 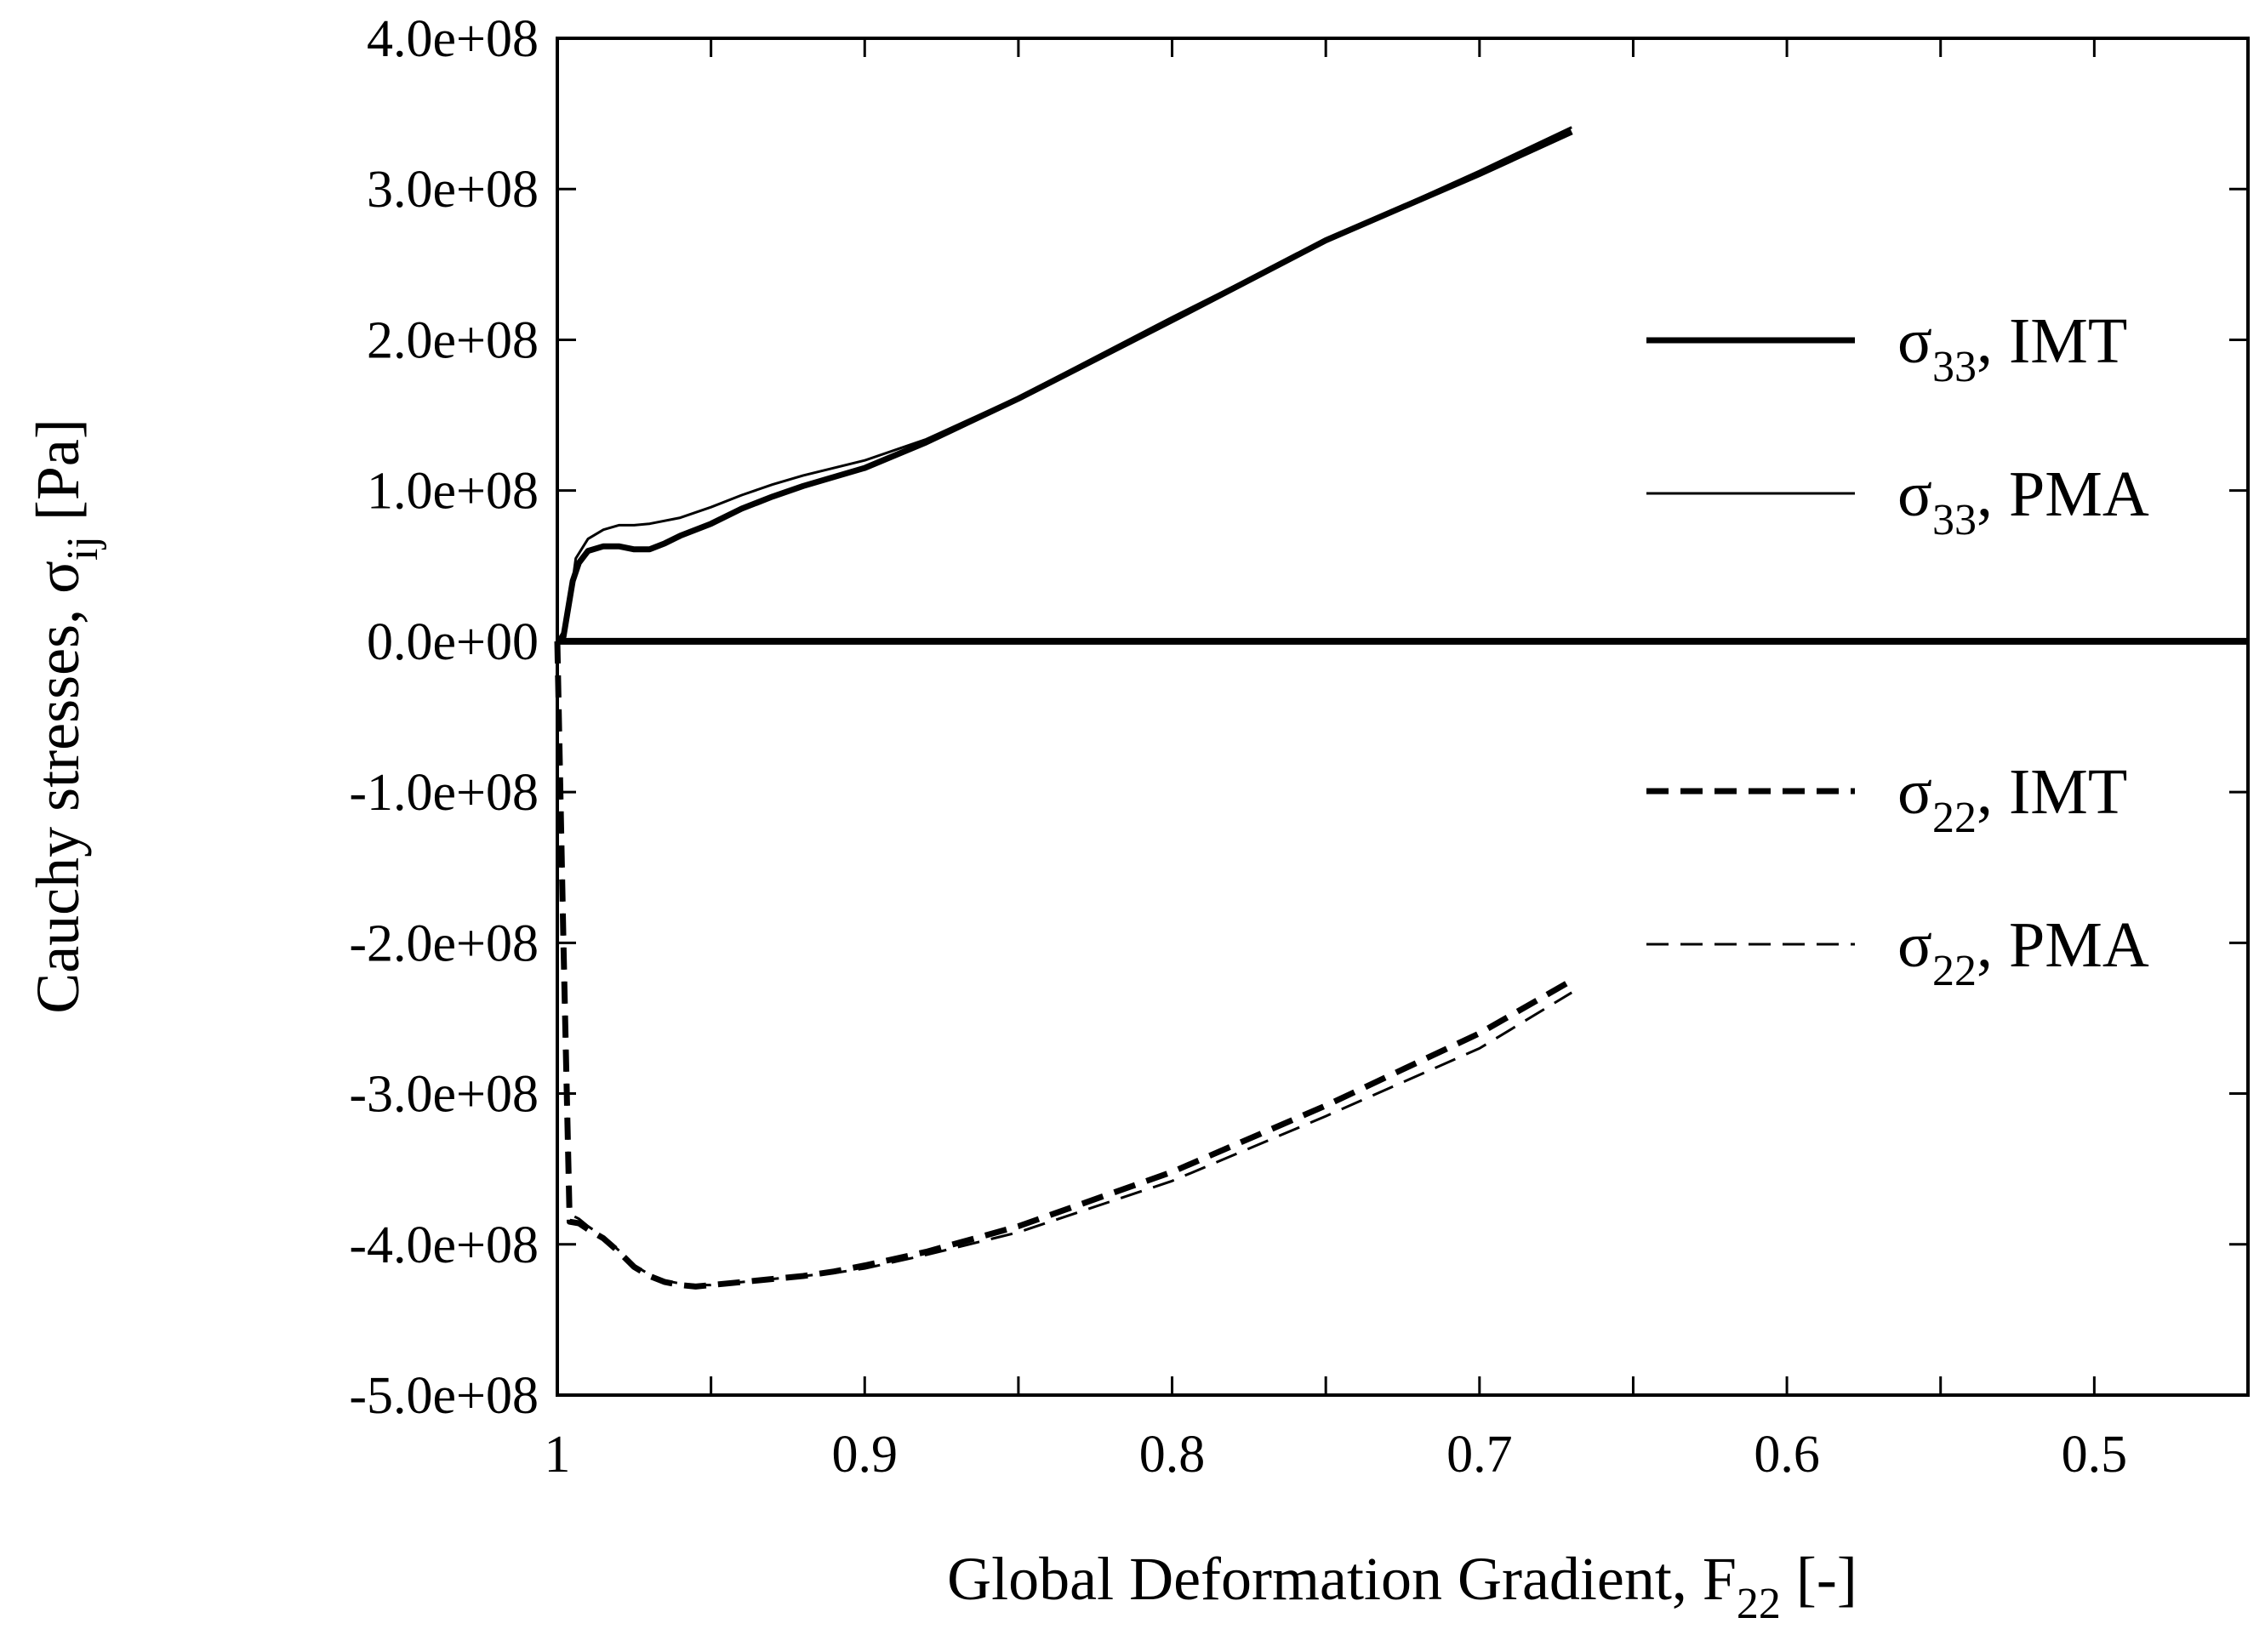 What do you see at coordinates (453, 340) in the screenshot?
I see `y-tick-label: 2.0e+08` at bounding box center [453, 340].